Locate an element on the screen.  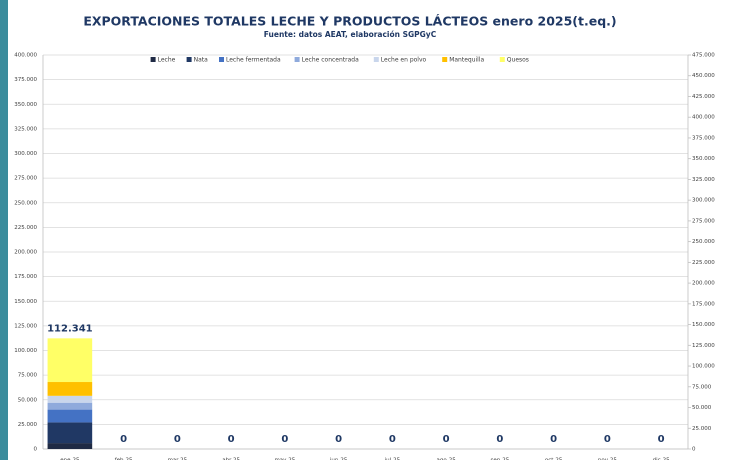
y-tick-label: 0 is located at coordinates (36, 450).